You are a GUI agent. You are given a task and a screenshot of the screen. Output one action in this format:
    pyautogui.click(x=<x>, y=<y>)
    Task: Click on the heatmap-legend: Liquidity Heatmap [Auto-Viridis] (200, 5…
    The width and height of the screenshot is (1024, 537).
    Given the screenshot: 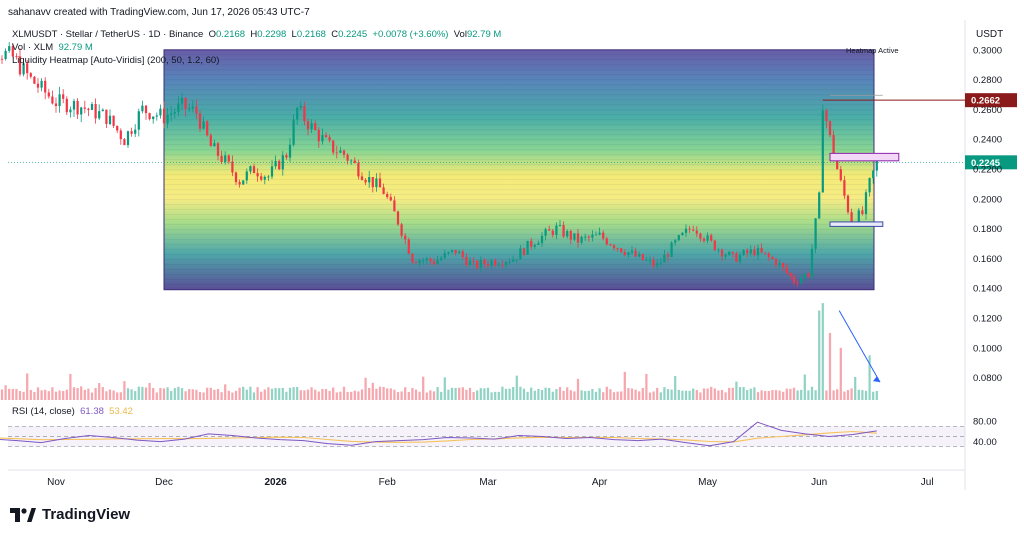 What is the action you would take?
    pyautogui.click(x=115, y=60)
    